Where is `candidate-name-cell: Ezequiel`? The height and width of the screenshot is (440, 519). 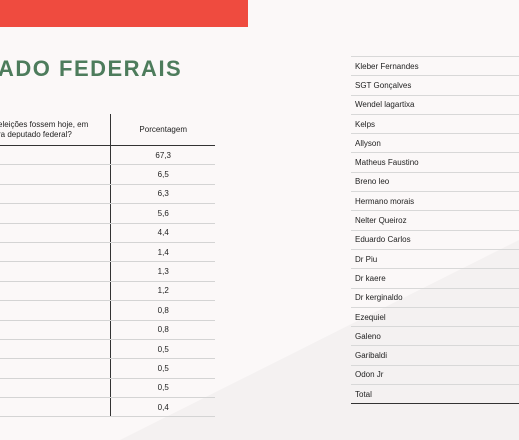 candidate-name-cell: Ezequiel is located at coordinates (435, 316).